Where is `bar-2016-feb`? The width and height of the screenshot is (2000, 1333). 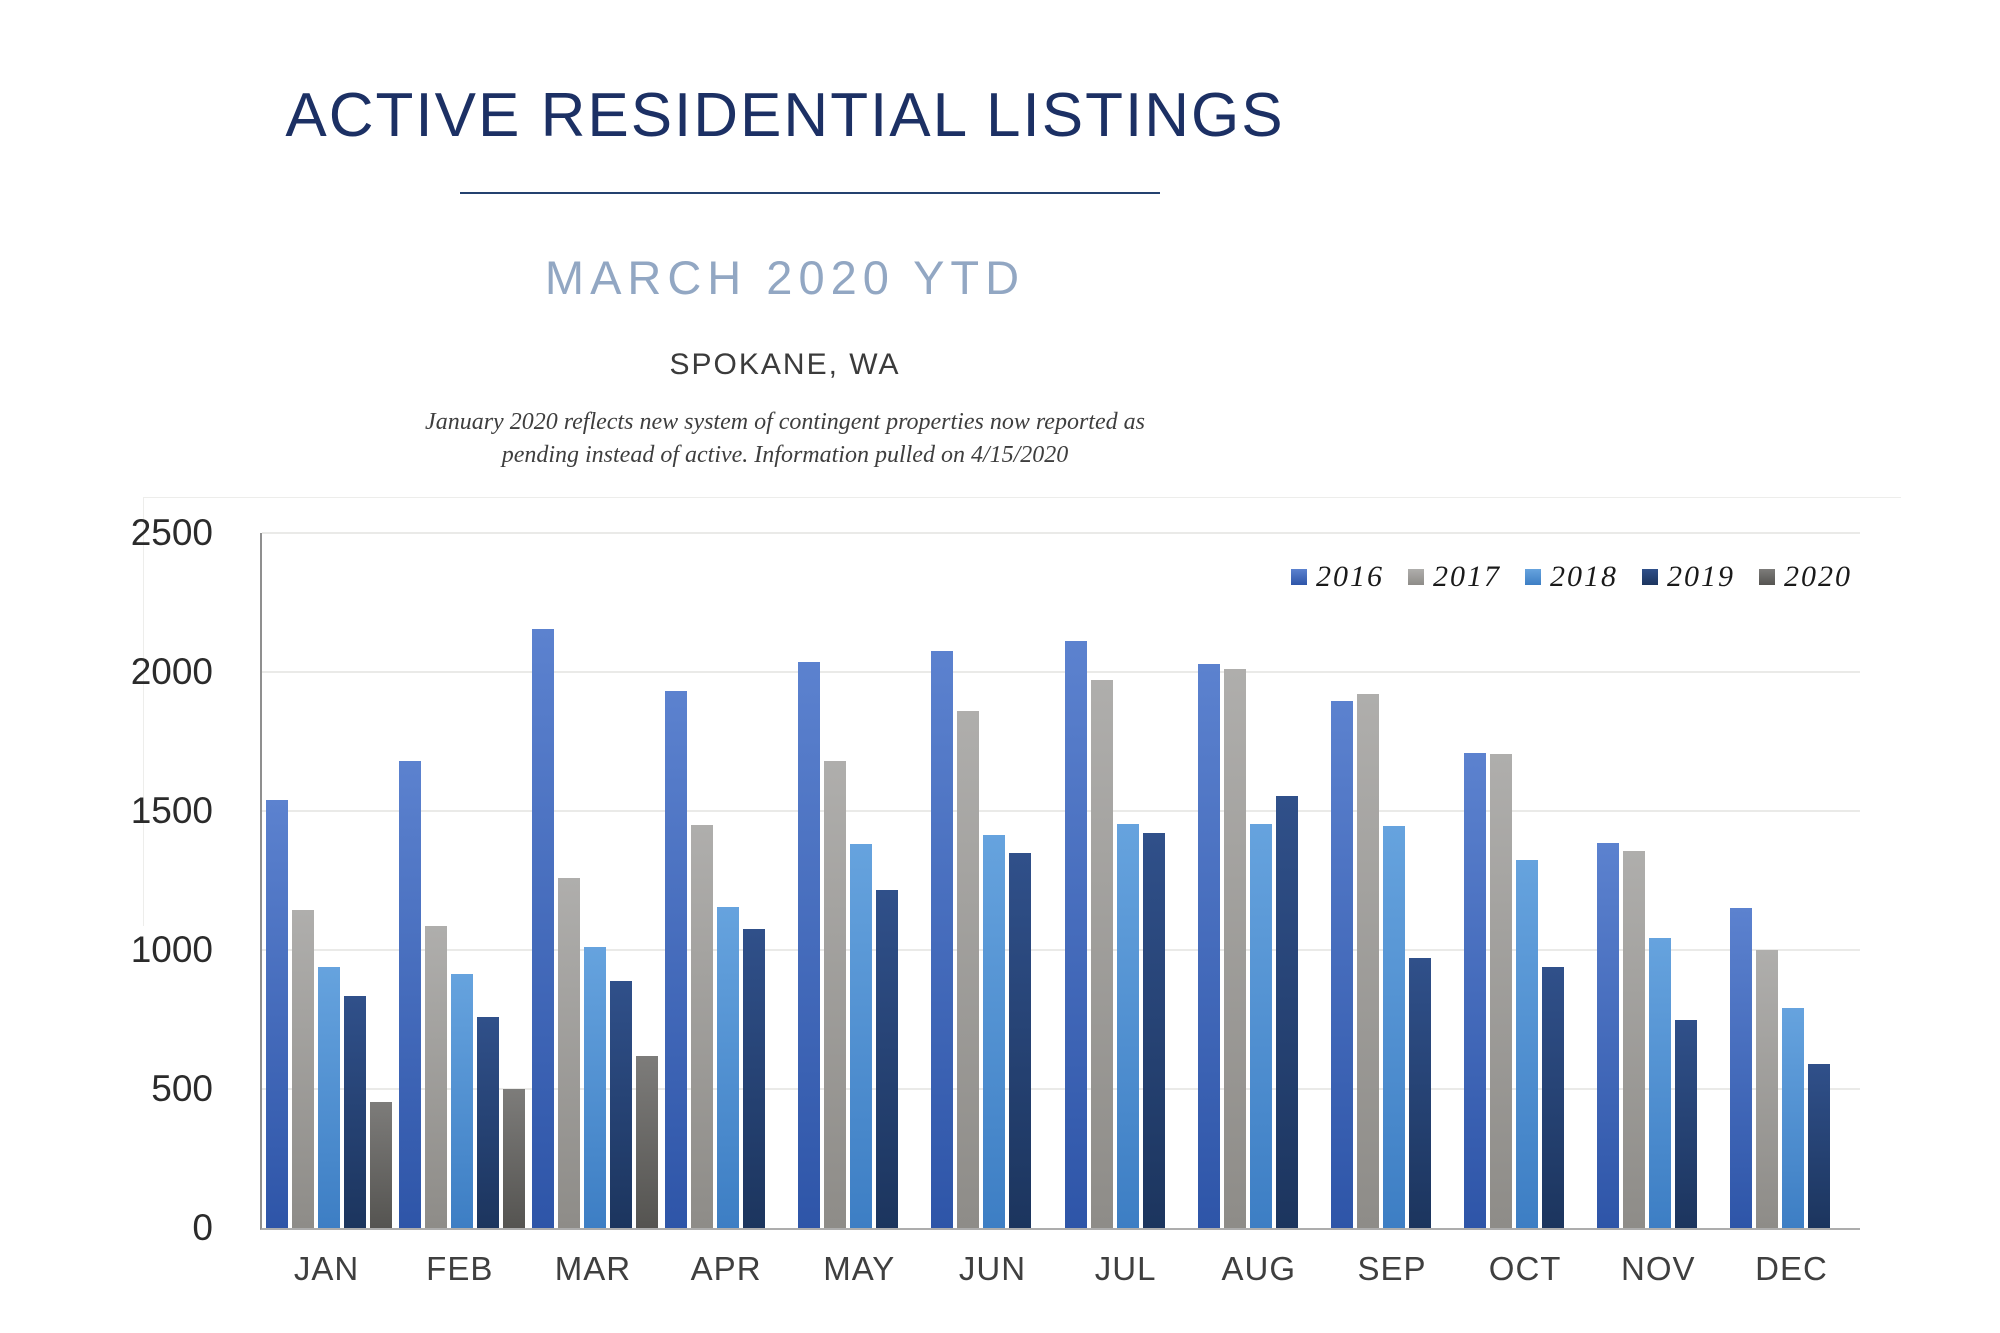
bar-2016-feb is located at coordinates (409, 994).